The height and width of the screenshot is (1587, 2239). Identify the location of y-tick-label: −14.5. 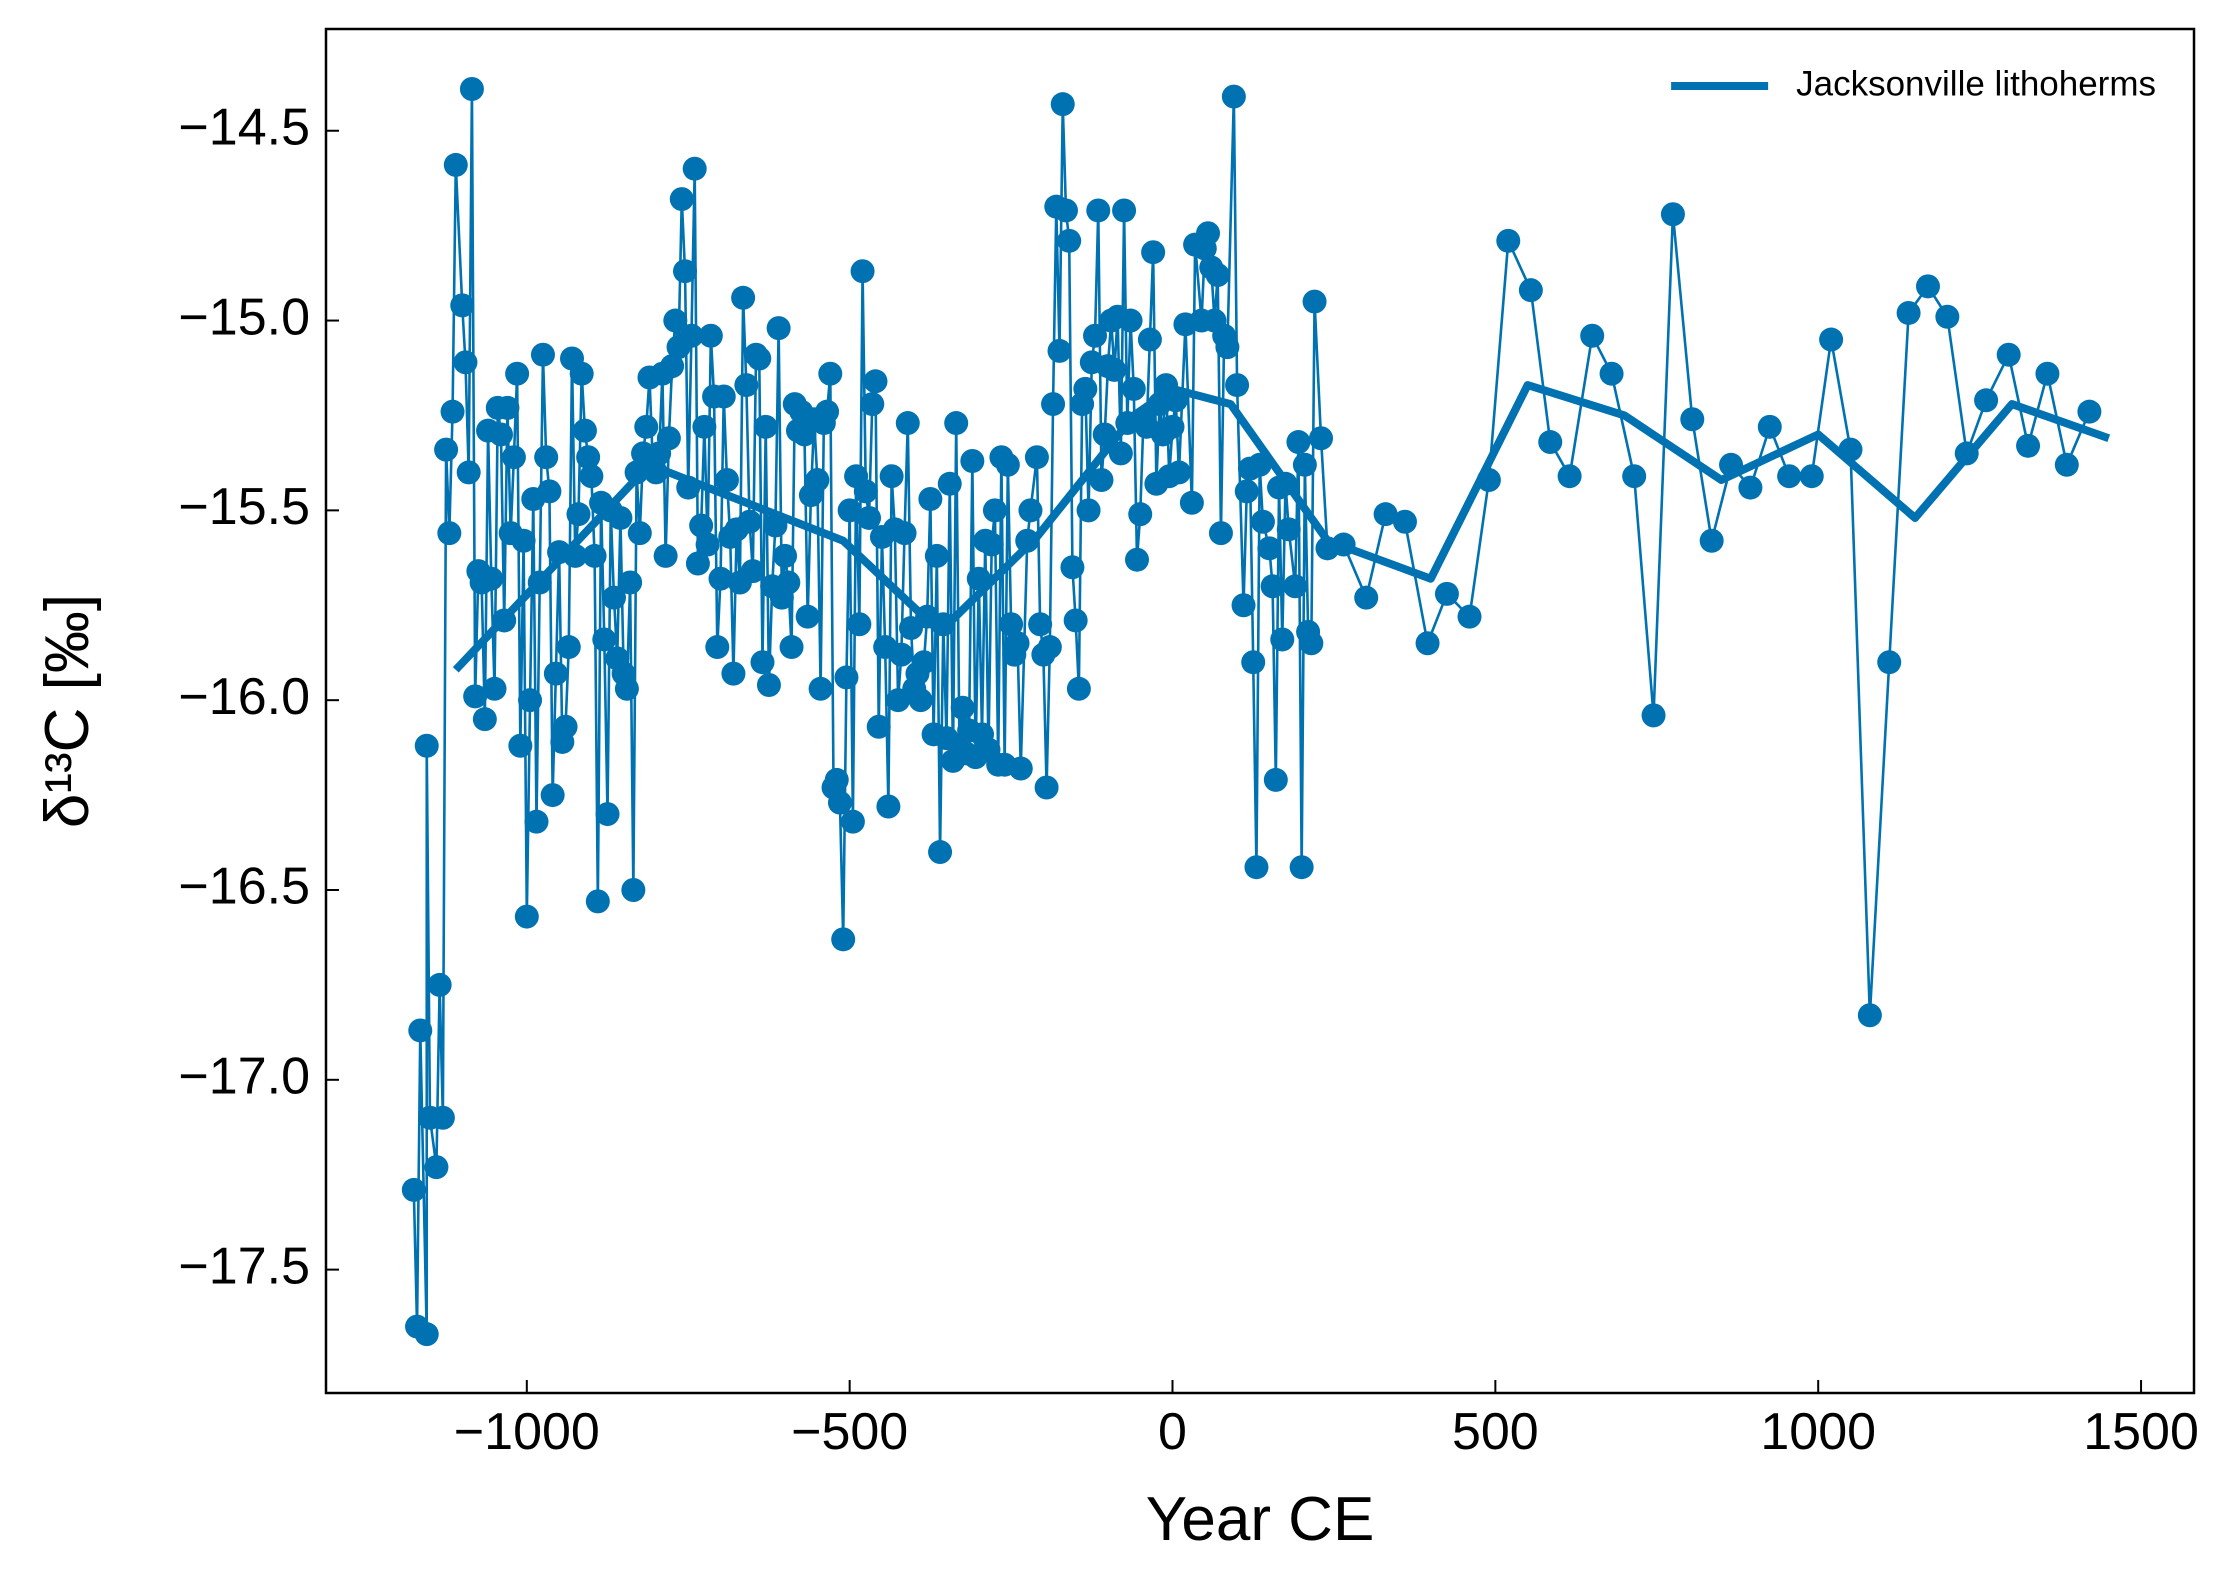
(244, 127).